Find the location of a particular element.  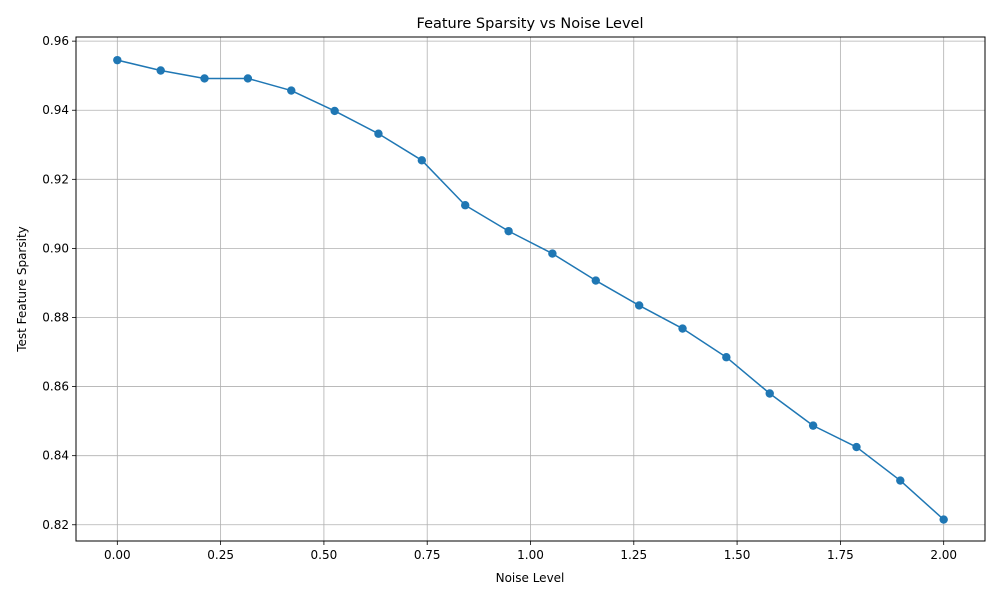

y-tick-label: 0.86 is located at coordinates (55, 387).